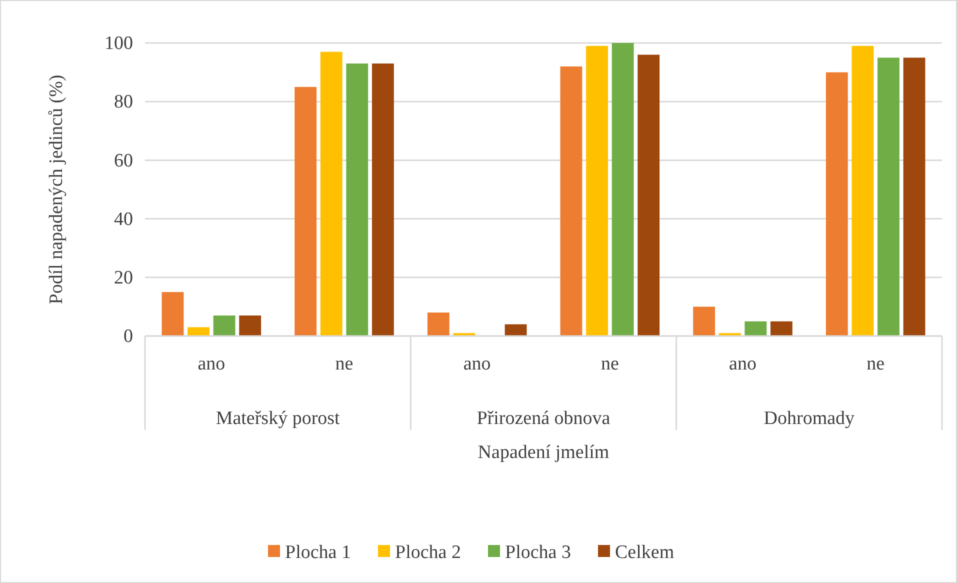  I want to click on legend-label: Celkem, so click(644, 552).